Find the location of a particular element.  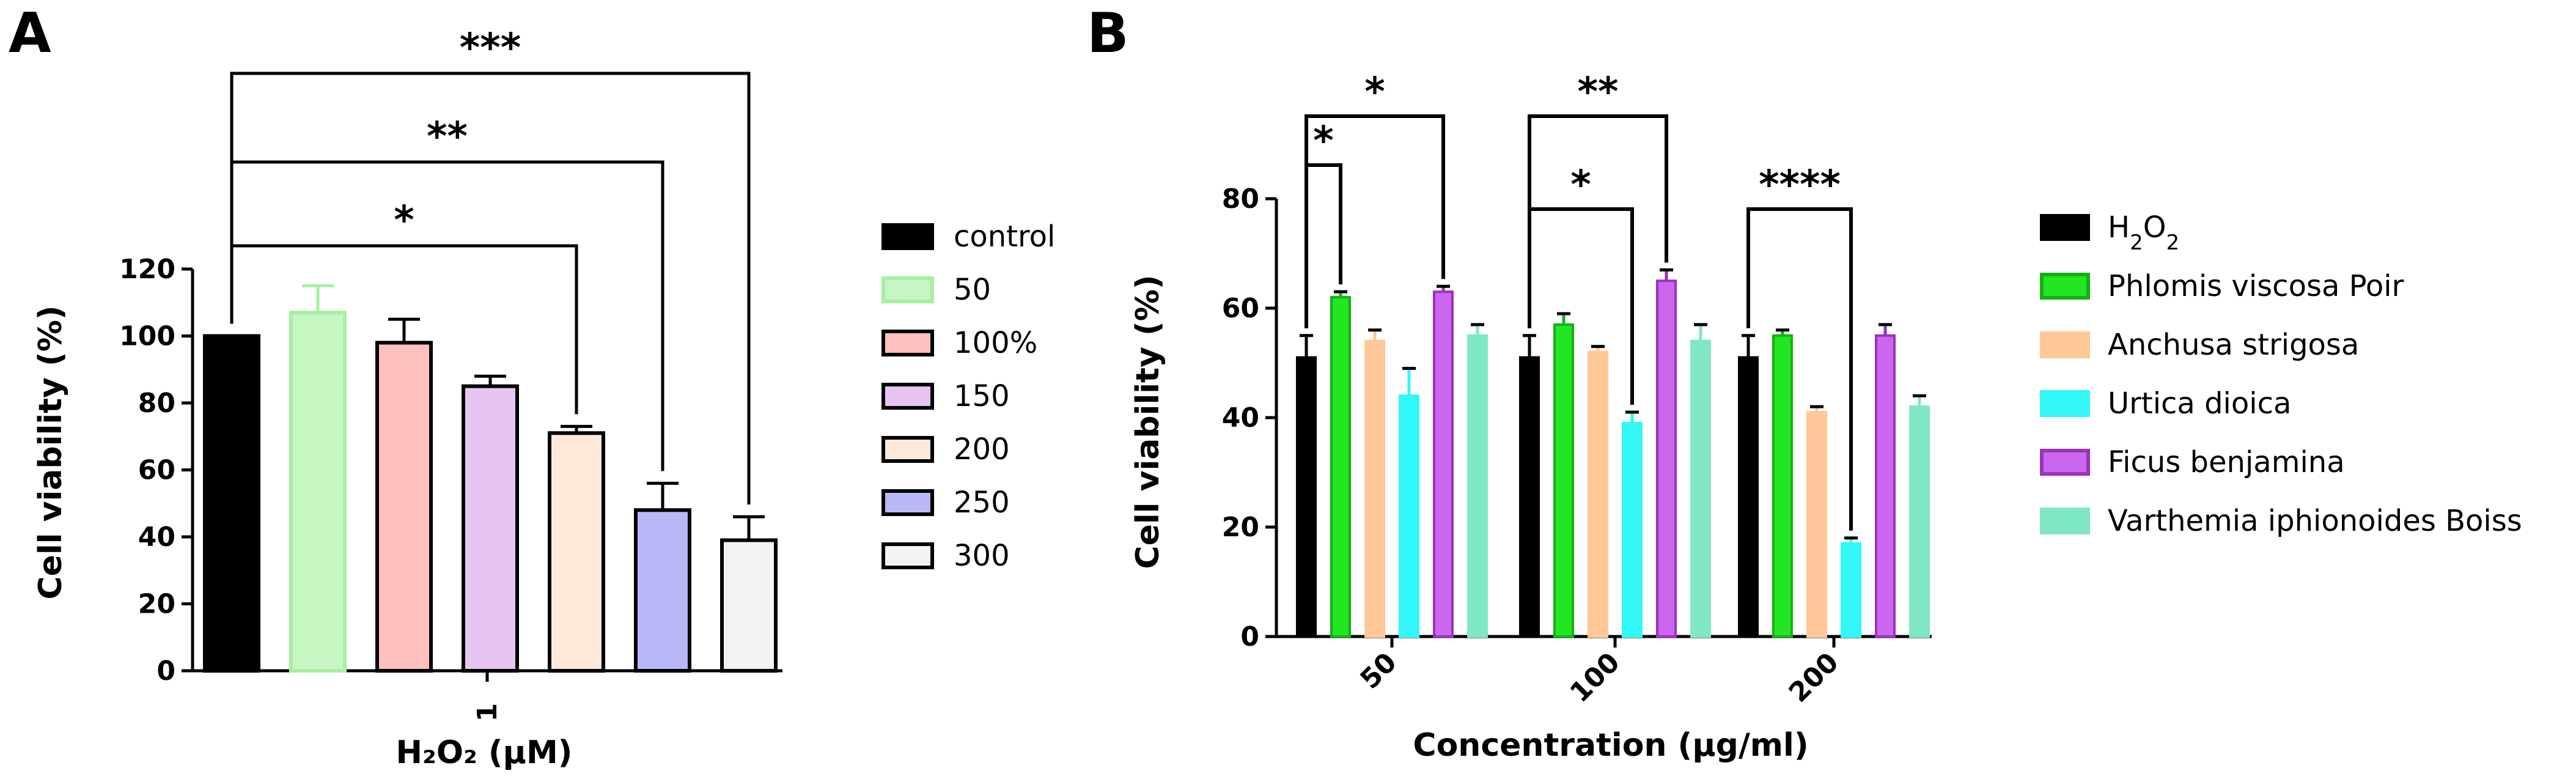

panel-a-y-tick-label: 100 is located at coordinates (147, 336).